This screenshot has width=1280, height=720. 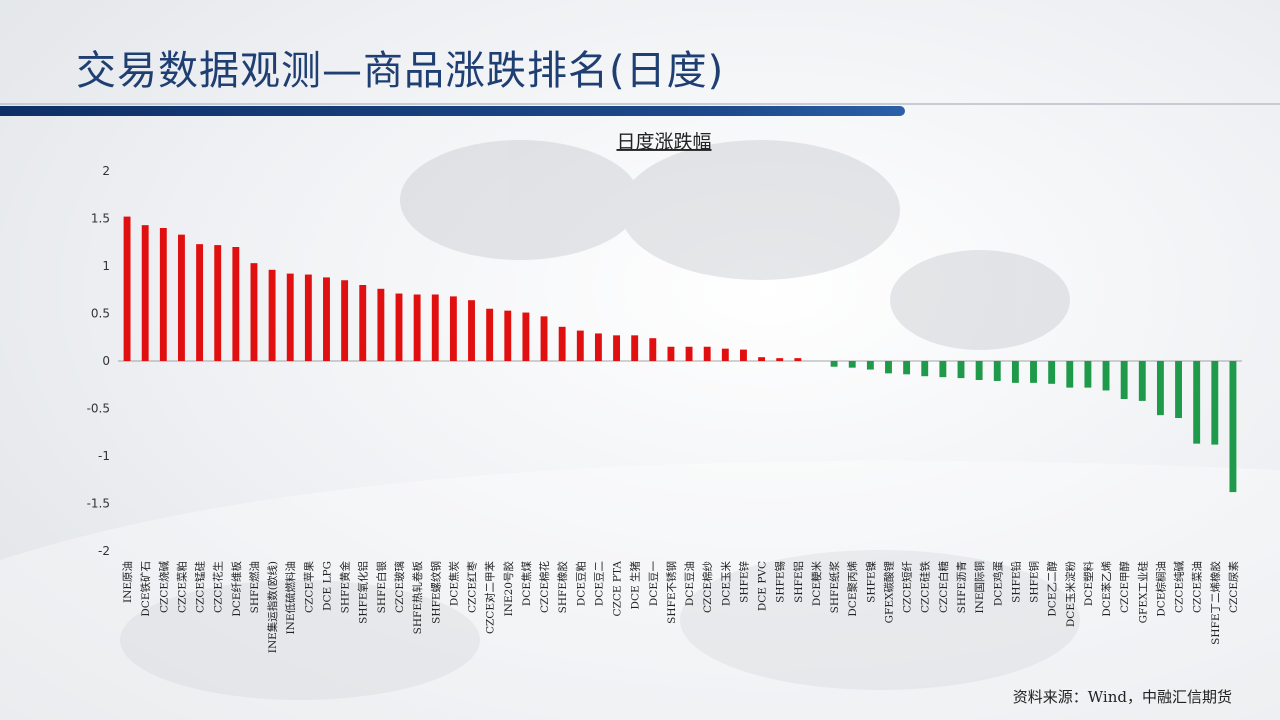 What do you see at coordinates (798, 582) in the screenshot?
I see `x-tick-label: SHFE铝` at bounding box center [798, 582].